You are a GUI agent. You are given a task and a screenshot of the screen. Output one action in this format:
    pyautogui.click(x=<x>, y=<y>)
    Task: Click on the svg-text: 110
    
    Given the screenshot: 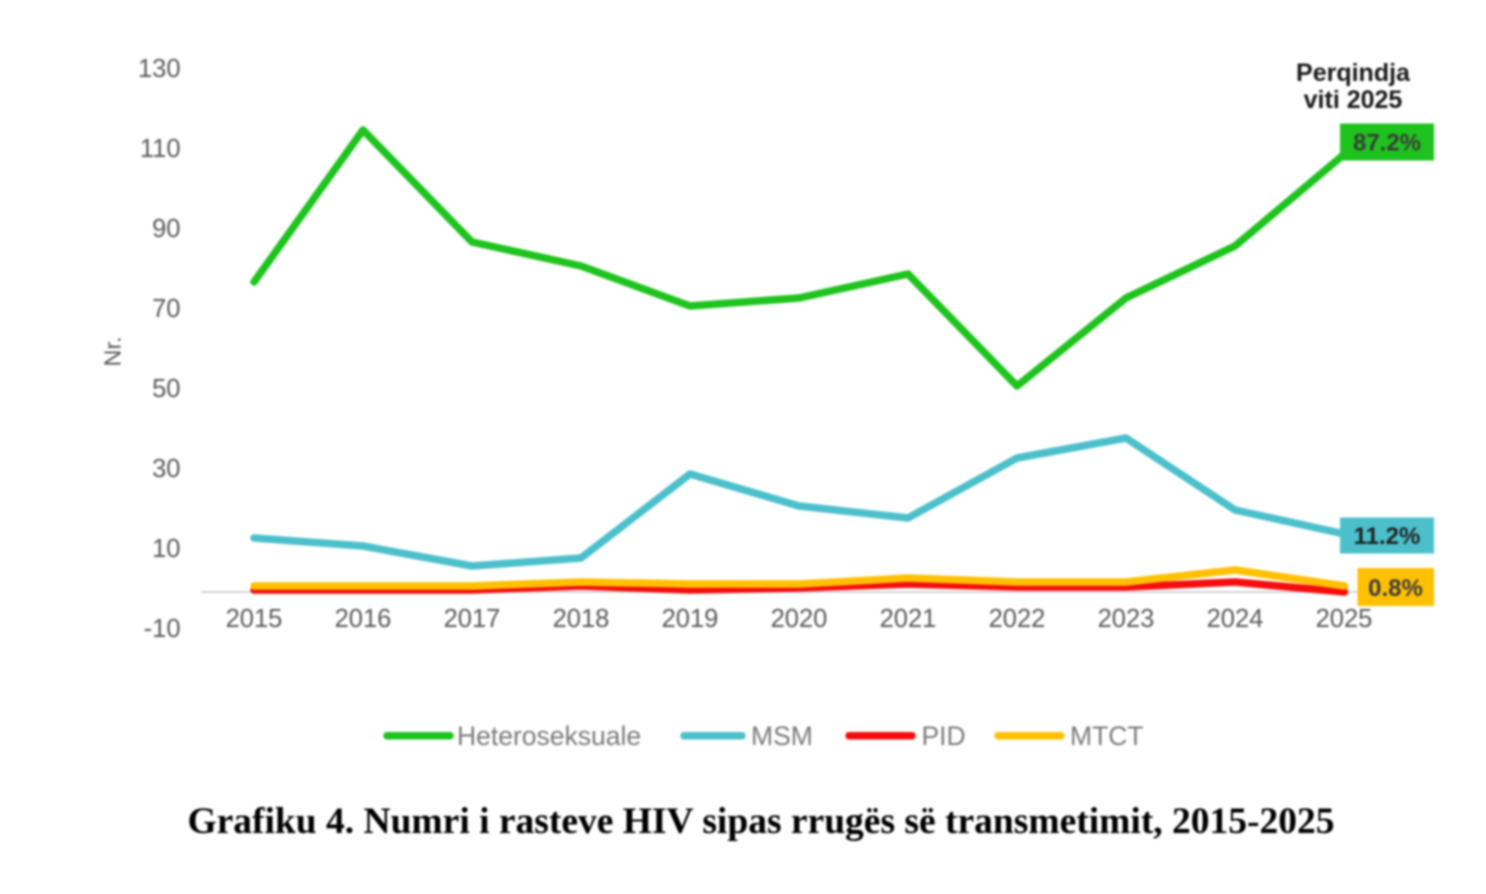 What is the action you would take?
    pyautogui.click(x=160, y=149)
    